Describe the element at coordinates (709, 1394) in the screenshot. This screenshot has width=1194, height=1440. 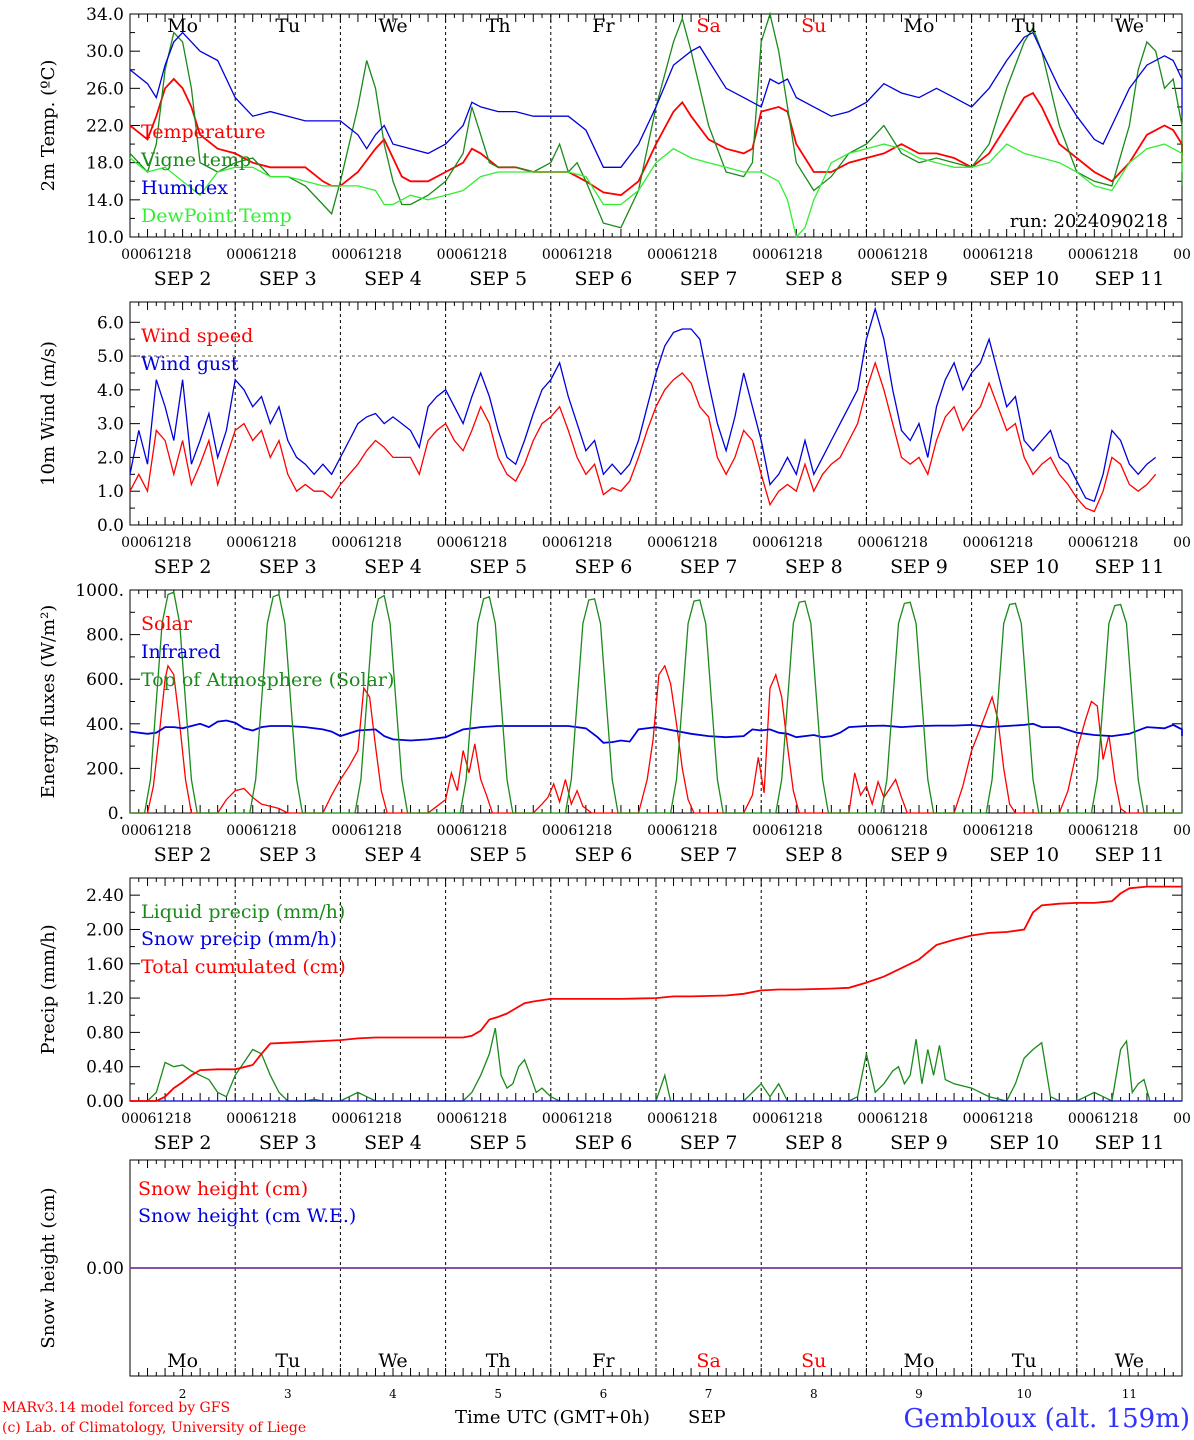
I see `day-number-label: 7` at that location.